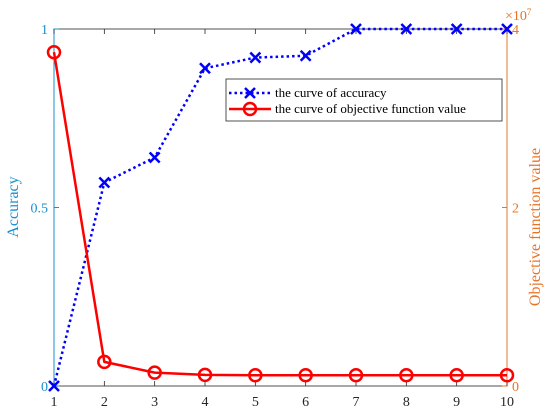 This screenshot has width=550, height=417. What do you see at coordinates (406, 402) in the screenshot?
I see `x-axis-tick-label: 8` at bounding box center [406, 402].